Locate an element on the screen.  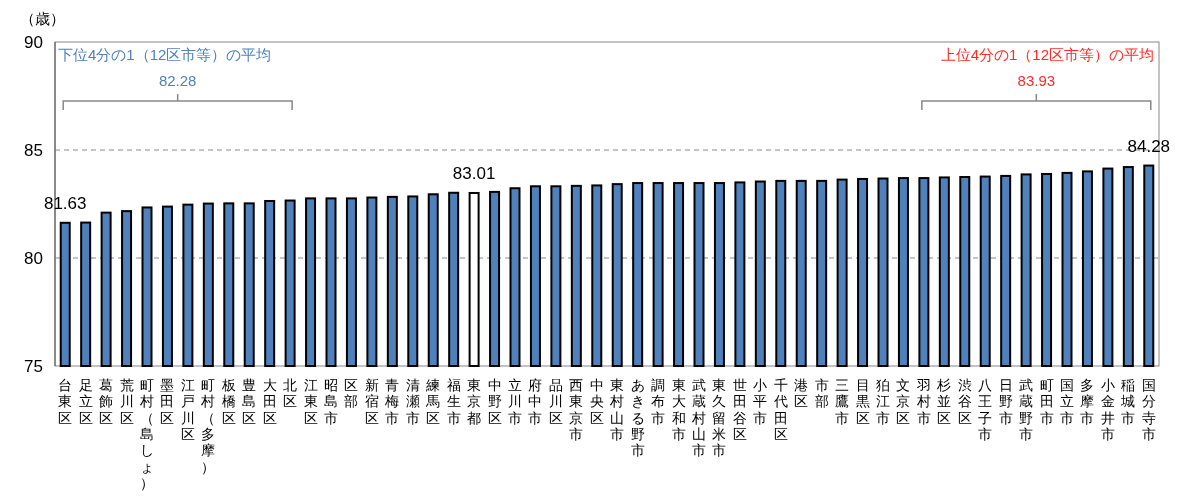
x-tick-label: 西東京市 is located at coordinates (576, 409).